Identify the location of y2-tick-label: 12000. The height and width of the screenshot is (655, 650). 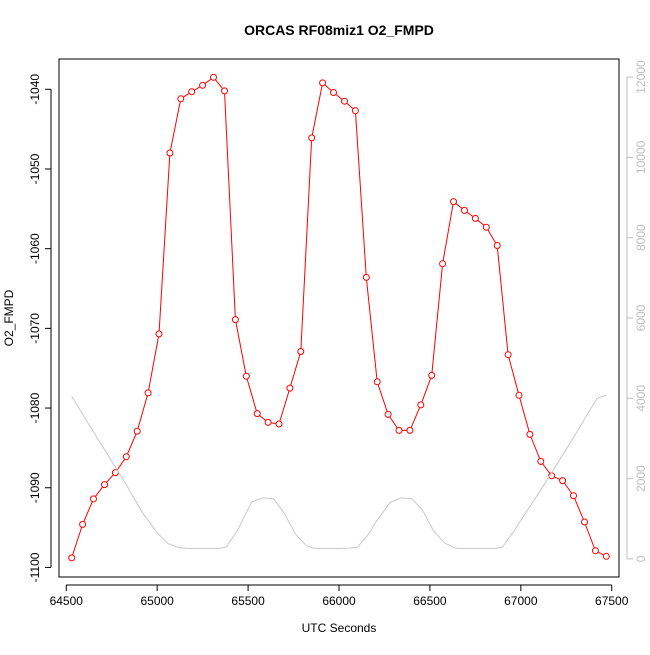
(641, 77).